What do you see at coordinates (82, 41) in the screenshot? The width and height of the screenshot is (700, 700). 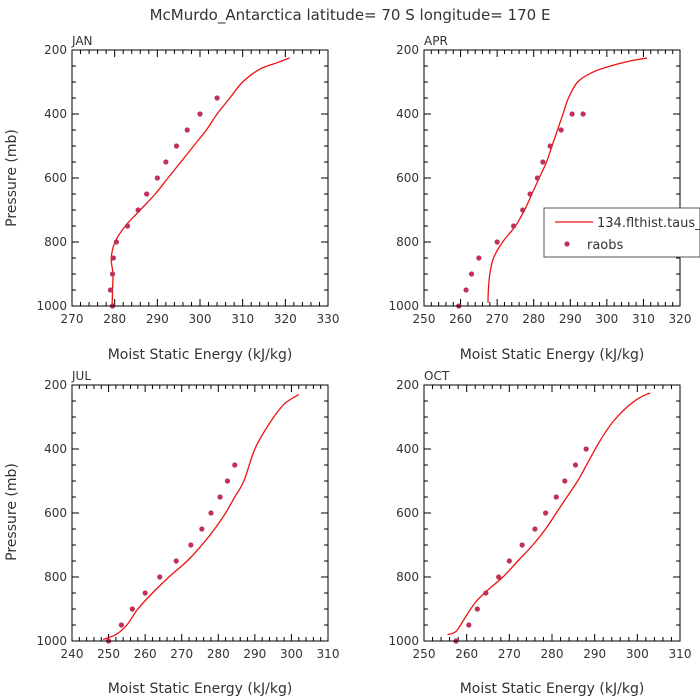 I see `panel-label: JAN` at bounding box center [82, 41].